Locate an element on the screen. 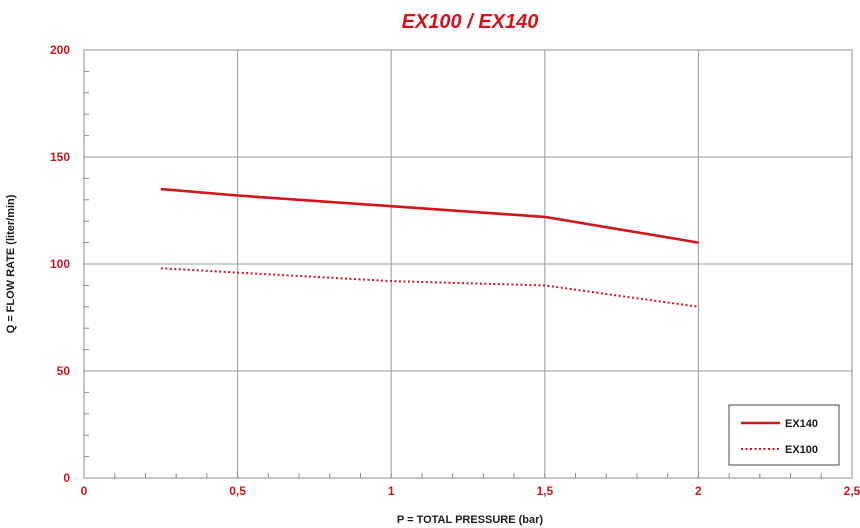 The height and width of the screenshot is (528, 860). x-tick-label: 1 is located at coordinates (391, 491).